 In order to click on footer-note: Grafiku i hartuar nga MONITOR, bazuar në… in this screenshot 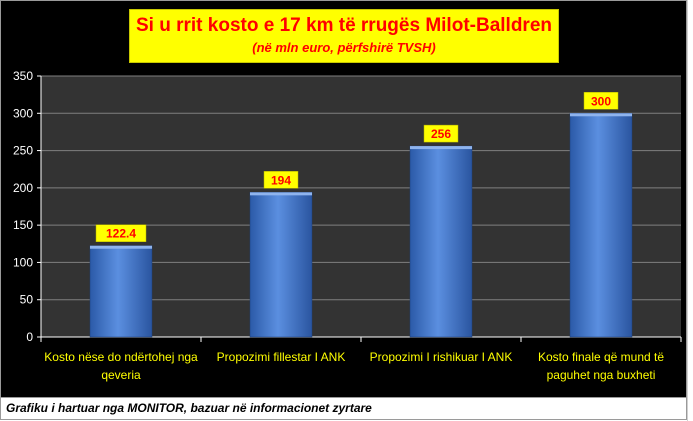, I will do `click(189, 408)`.